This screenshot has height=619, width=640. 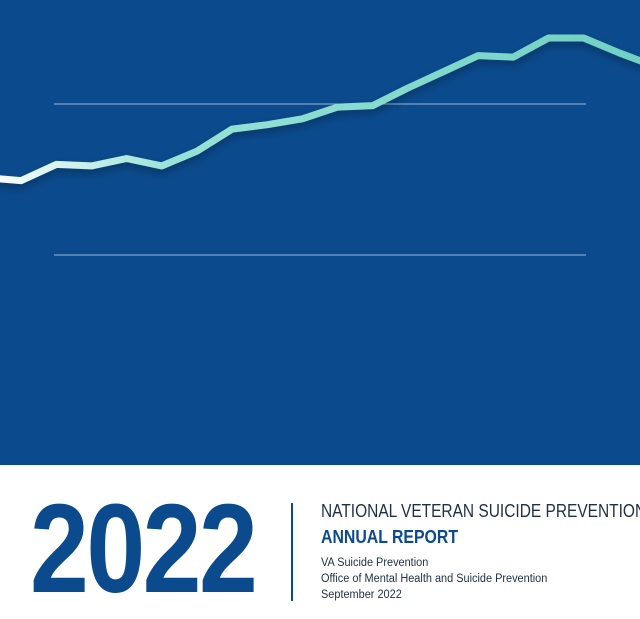 What do you see at coordinates (480, 511) in the screenshot?
I see `report-title: NATIONAL VETERAN SUICIDE PREVENTION` at bounding box center [480, 511].